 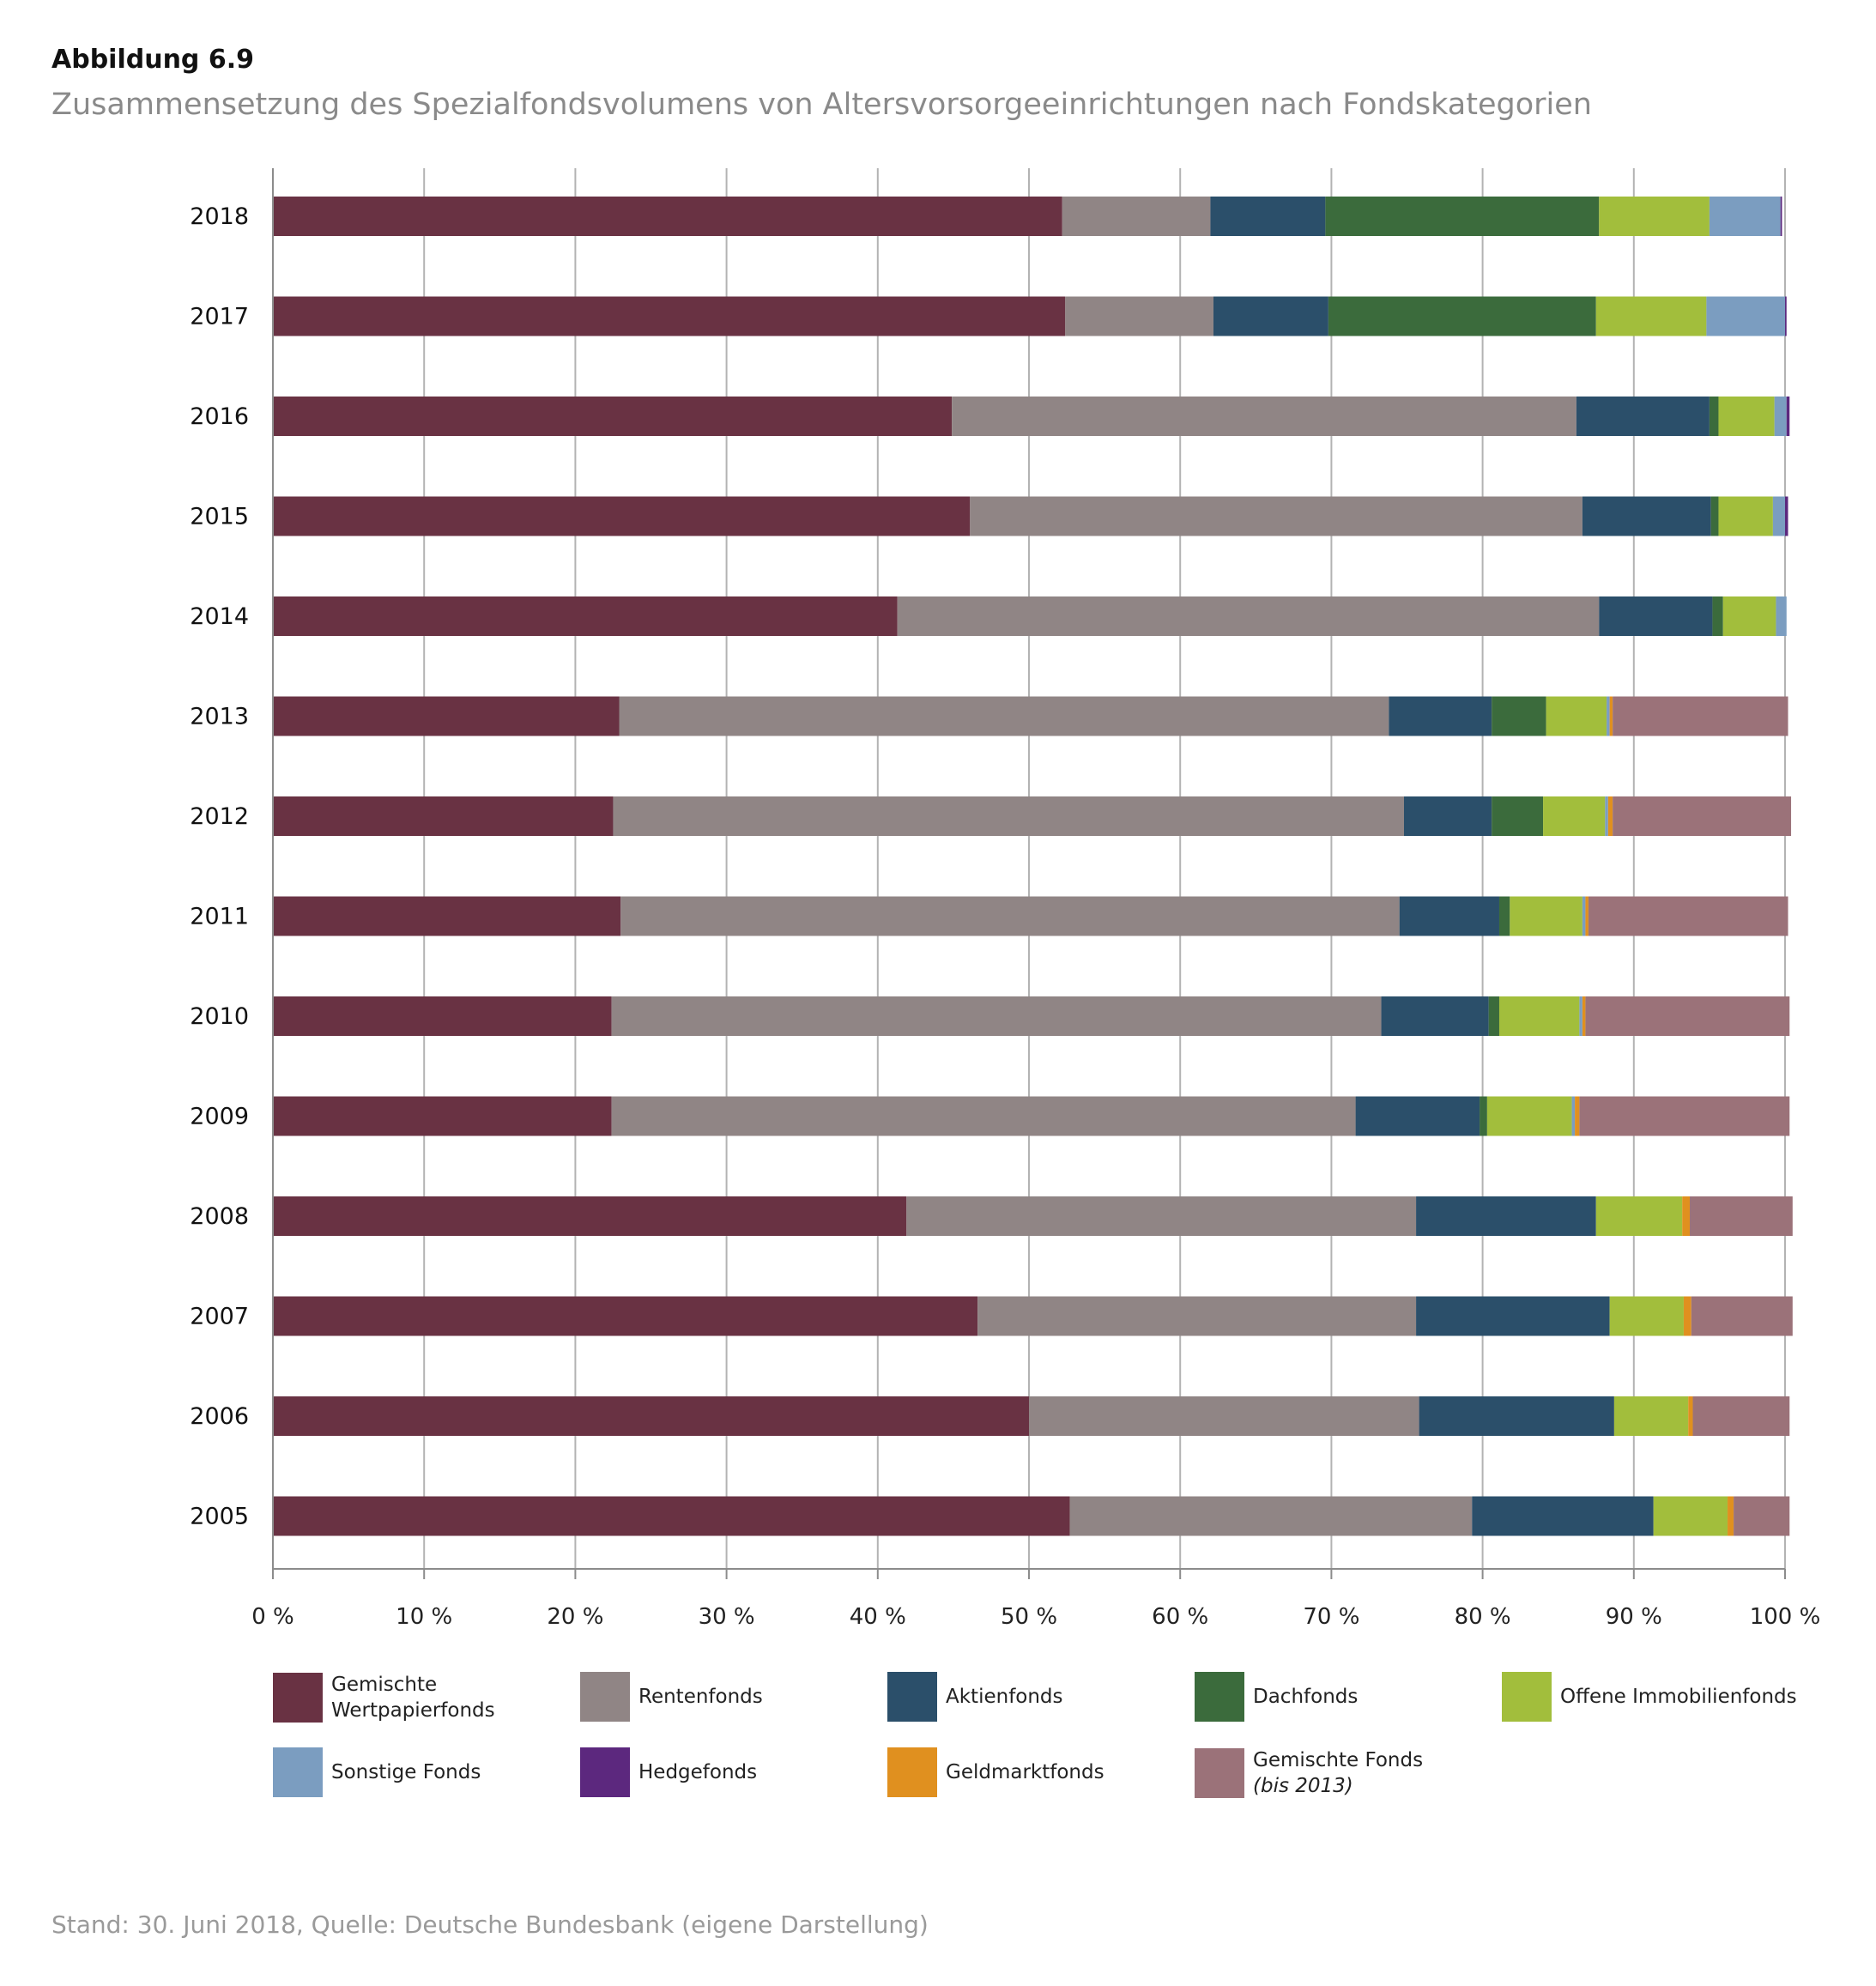 What do you see at coordinates (1331, 1617) in the screenshot?
I see `x-tick-label: 70 %` at bounding box center [1331, 1617].